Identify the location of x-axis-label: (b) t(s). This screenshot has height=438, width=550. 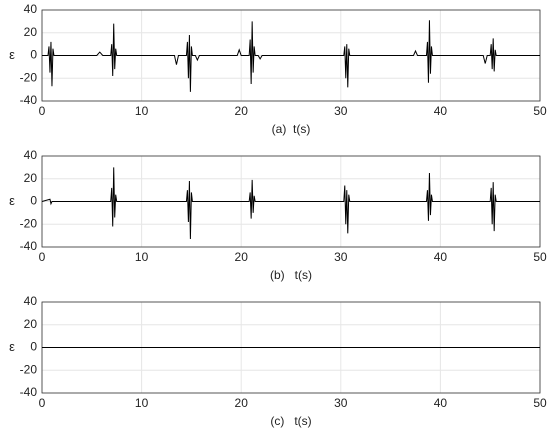
(291, 275).